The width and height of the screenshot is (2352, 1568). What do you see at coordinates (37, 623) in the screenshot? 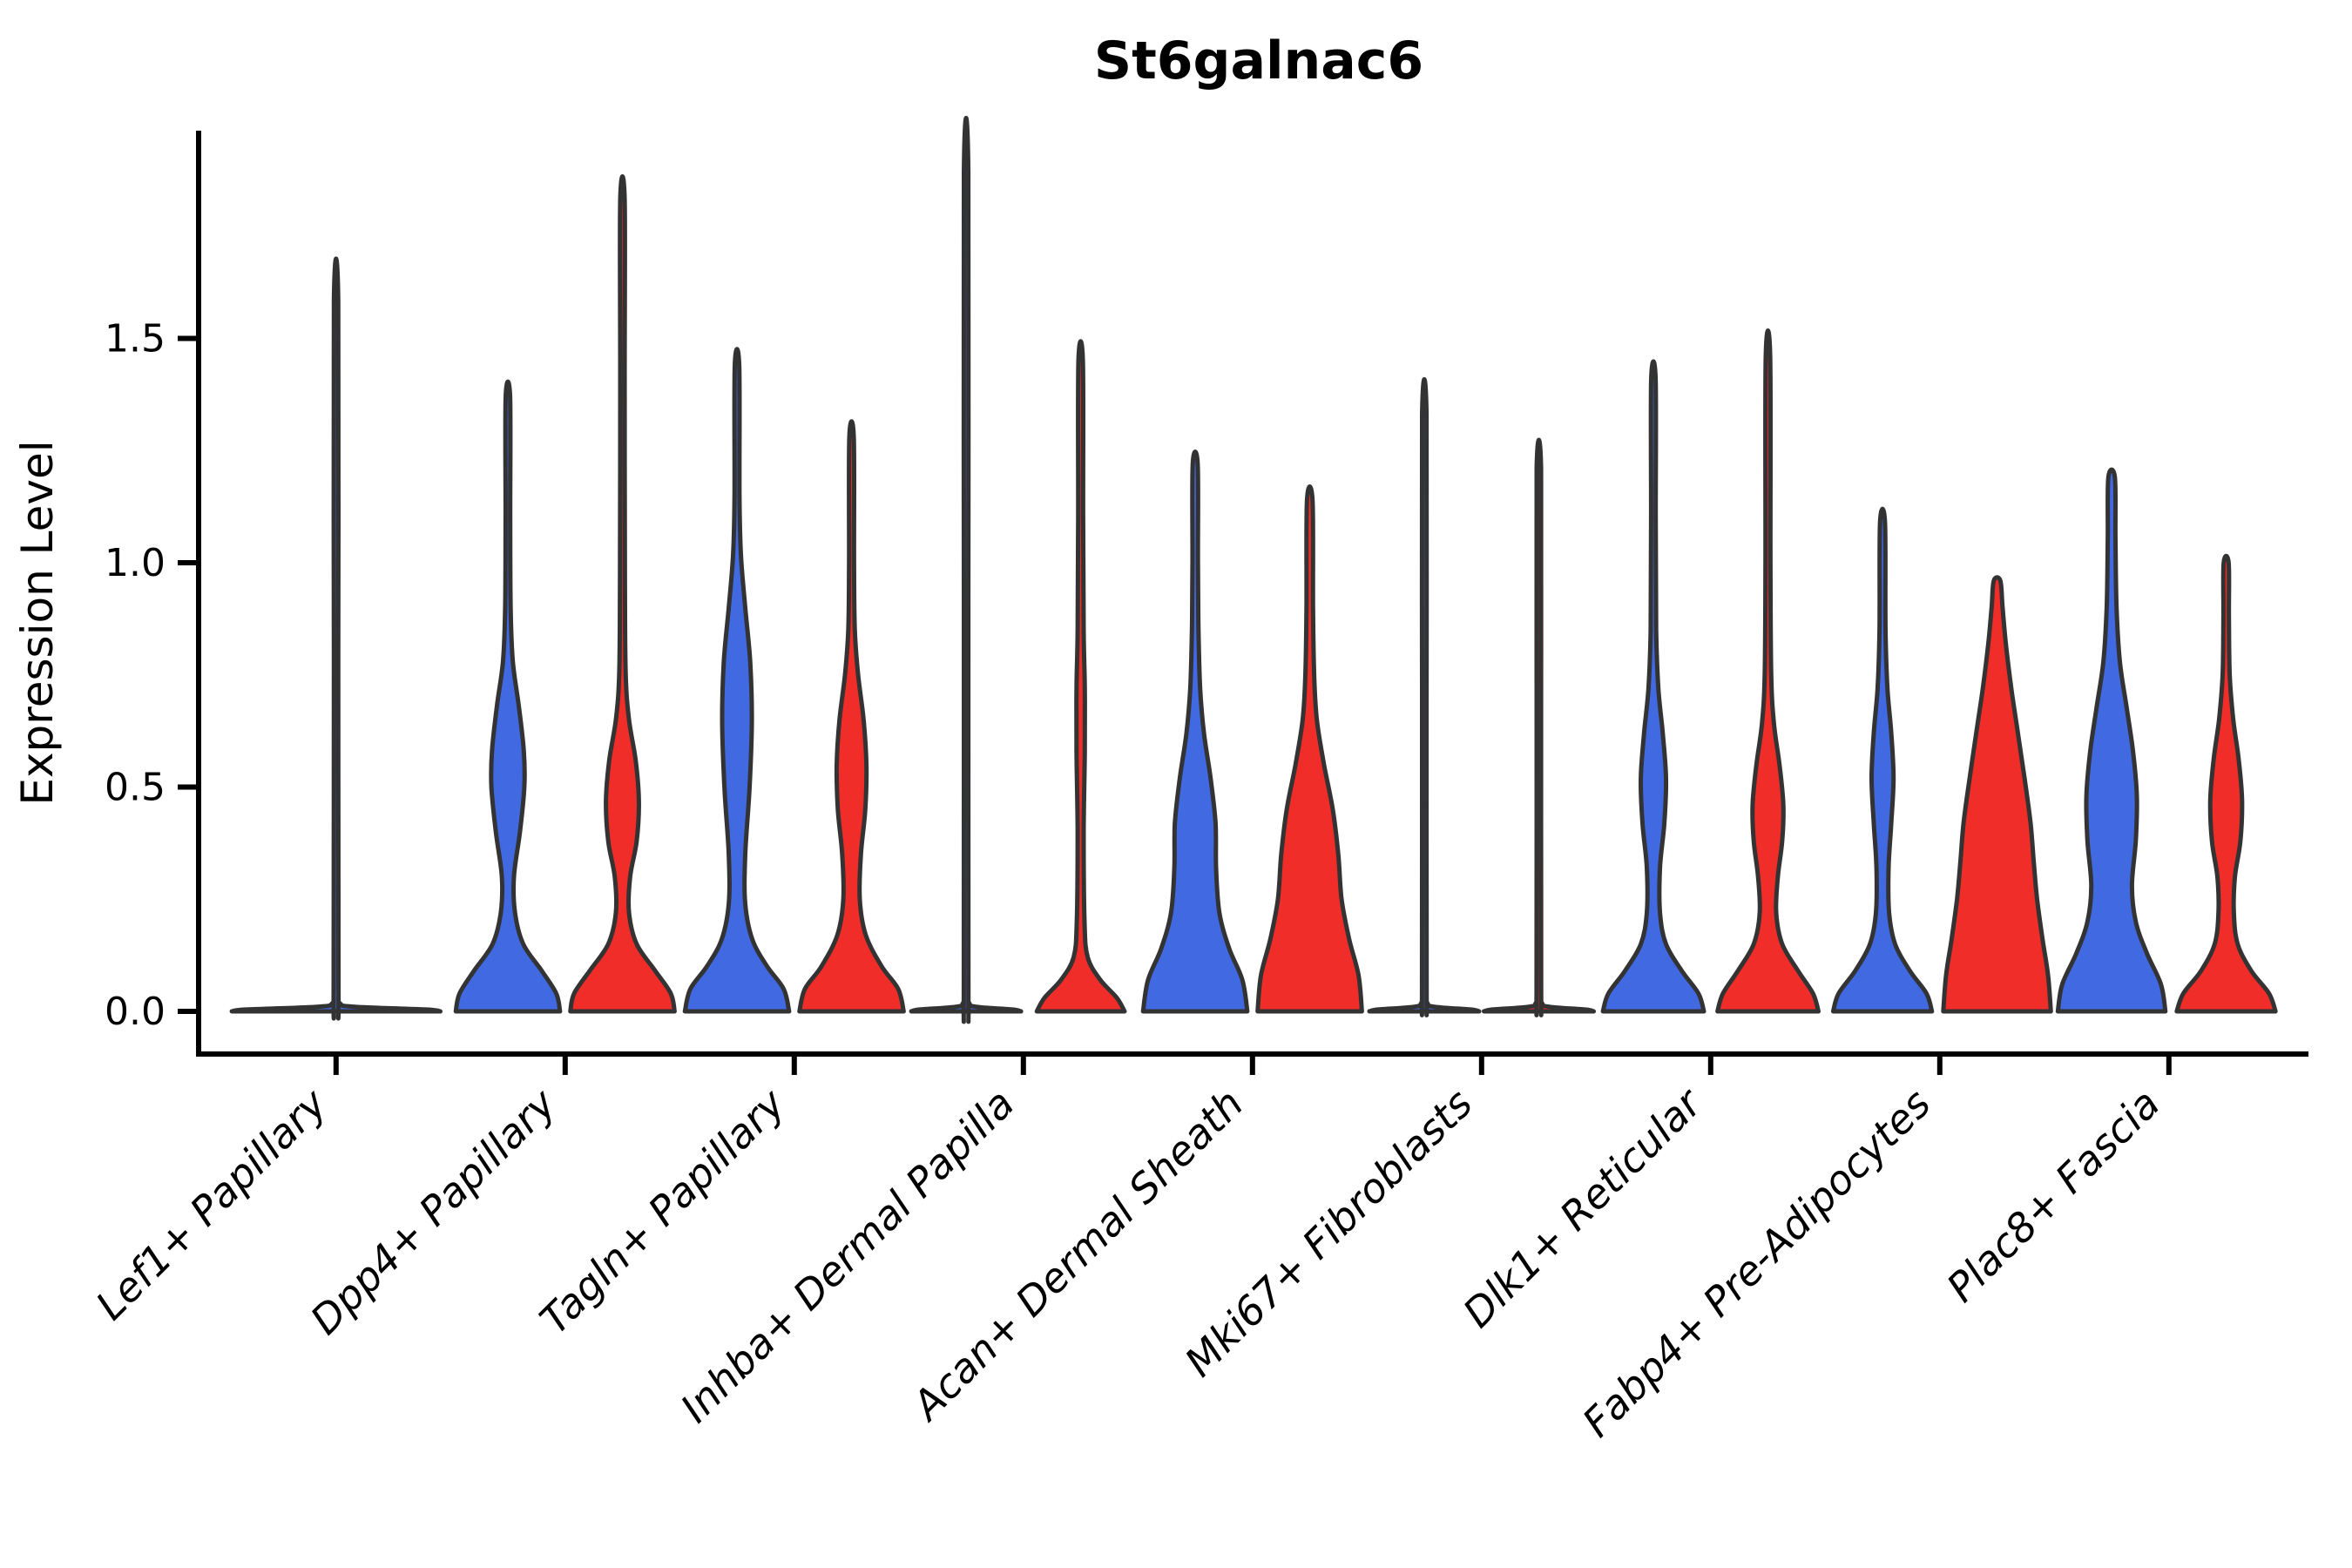
I see `y-axis-label: Expression Level` at bounding box center [37, 623].